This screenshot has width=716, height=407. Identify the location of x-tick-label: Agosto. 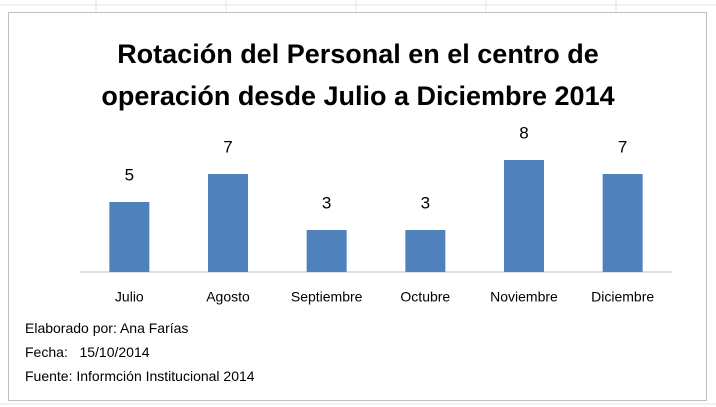
(228, 297).